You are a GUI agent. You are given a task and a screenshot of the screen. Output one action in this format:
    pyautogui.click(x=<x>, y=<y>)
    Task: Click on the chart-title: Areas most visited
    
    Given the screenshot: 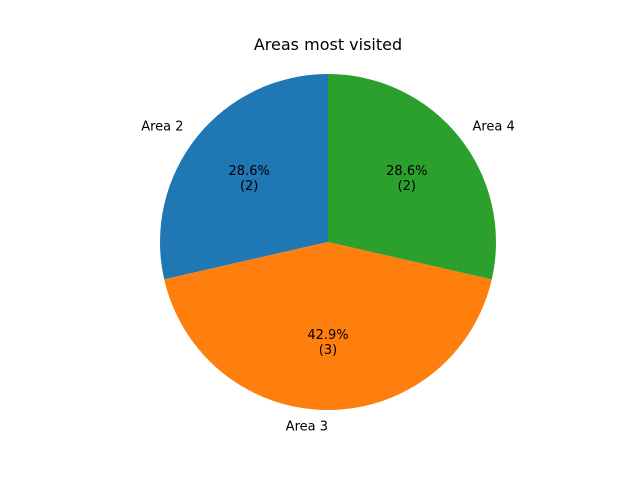 What is the action you would take?
    pyautogui.click(x=328, y=44)
    